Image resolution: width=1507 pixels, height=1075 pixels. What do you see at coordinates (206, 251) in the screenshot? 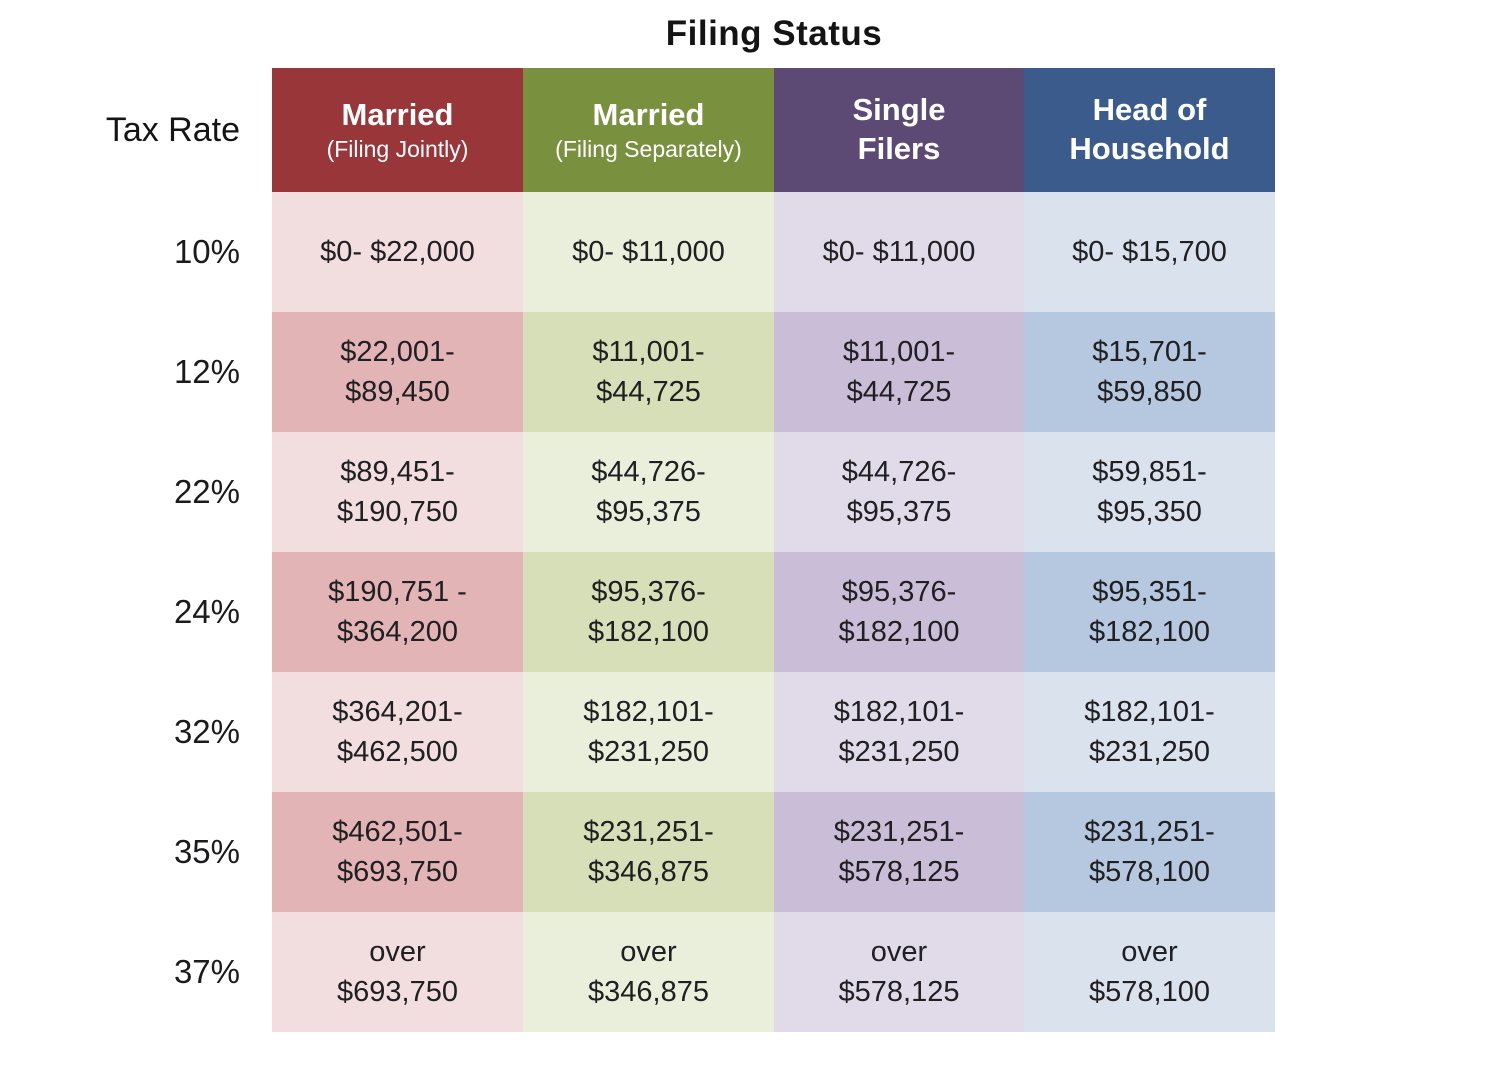
I see `row-label-10-percent: 10%` at bounding box center [206, 251].